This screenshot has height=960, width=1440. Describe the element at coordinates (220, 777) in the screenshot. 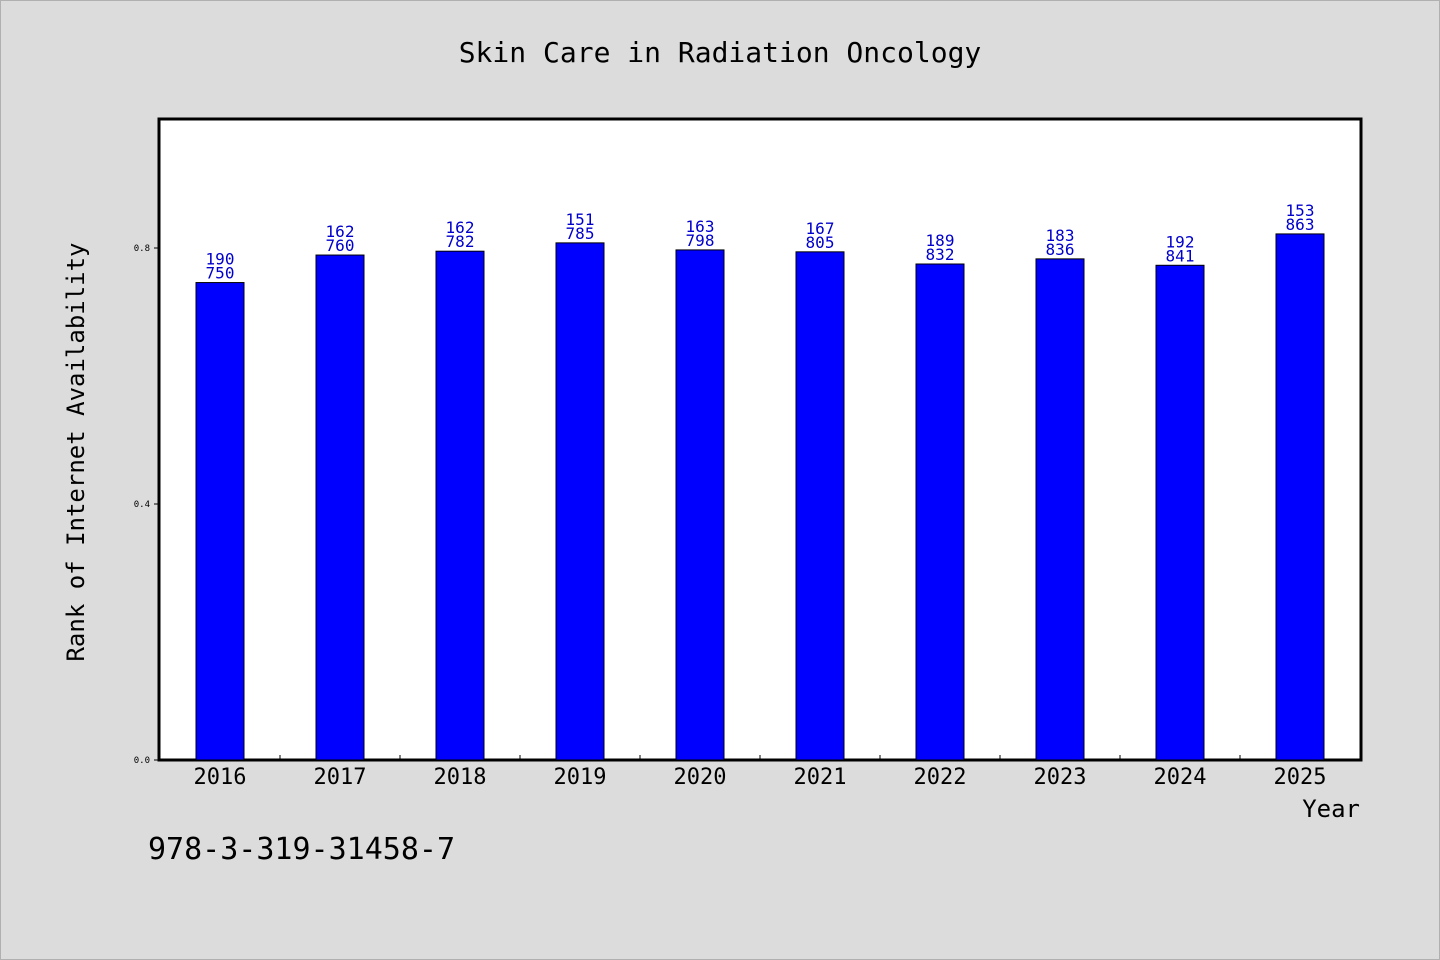

I see `x-tick-label: 2016` at that location.